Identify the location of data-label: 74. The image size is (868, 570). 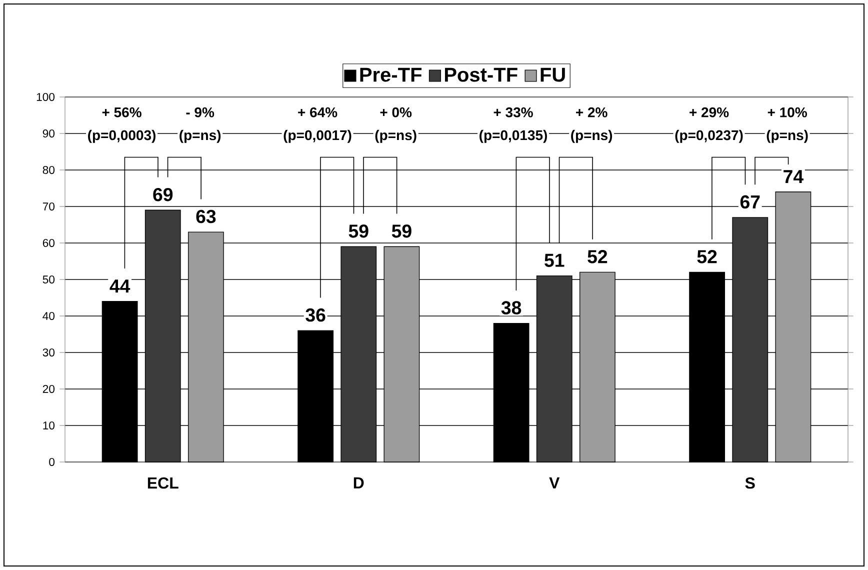
(794, 176).